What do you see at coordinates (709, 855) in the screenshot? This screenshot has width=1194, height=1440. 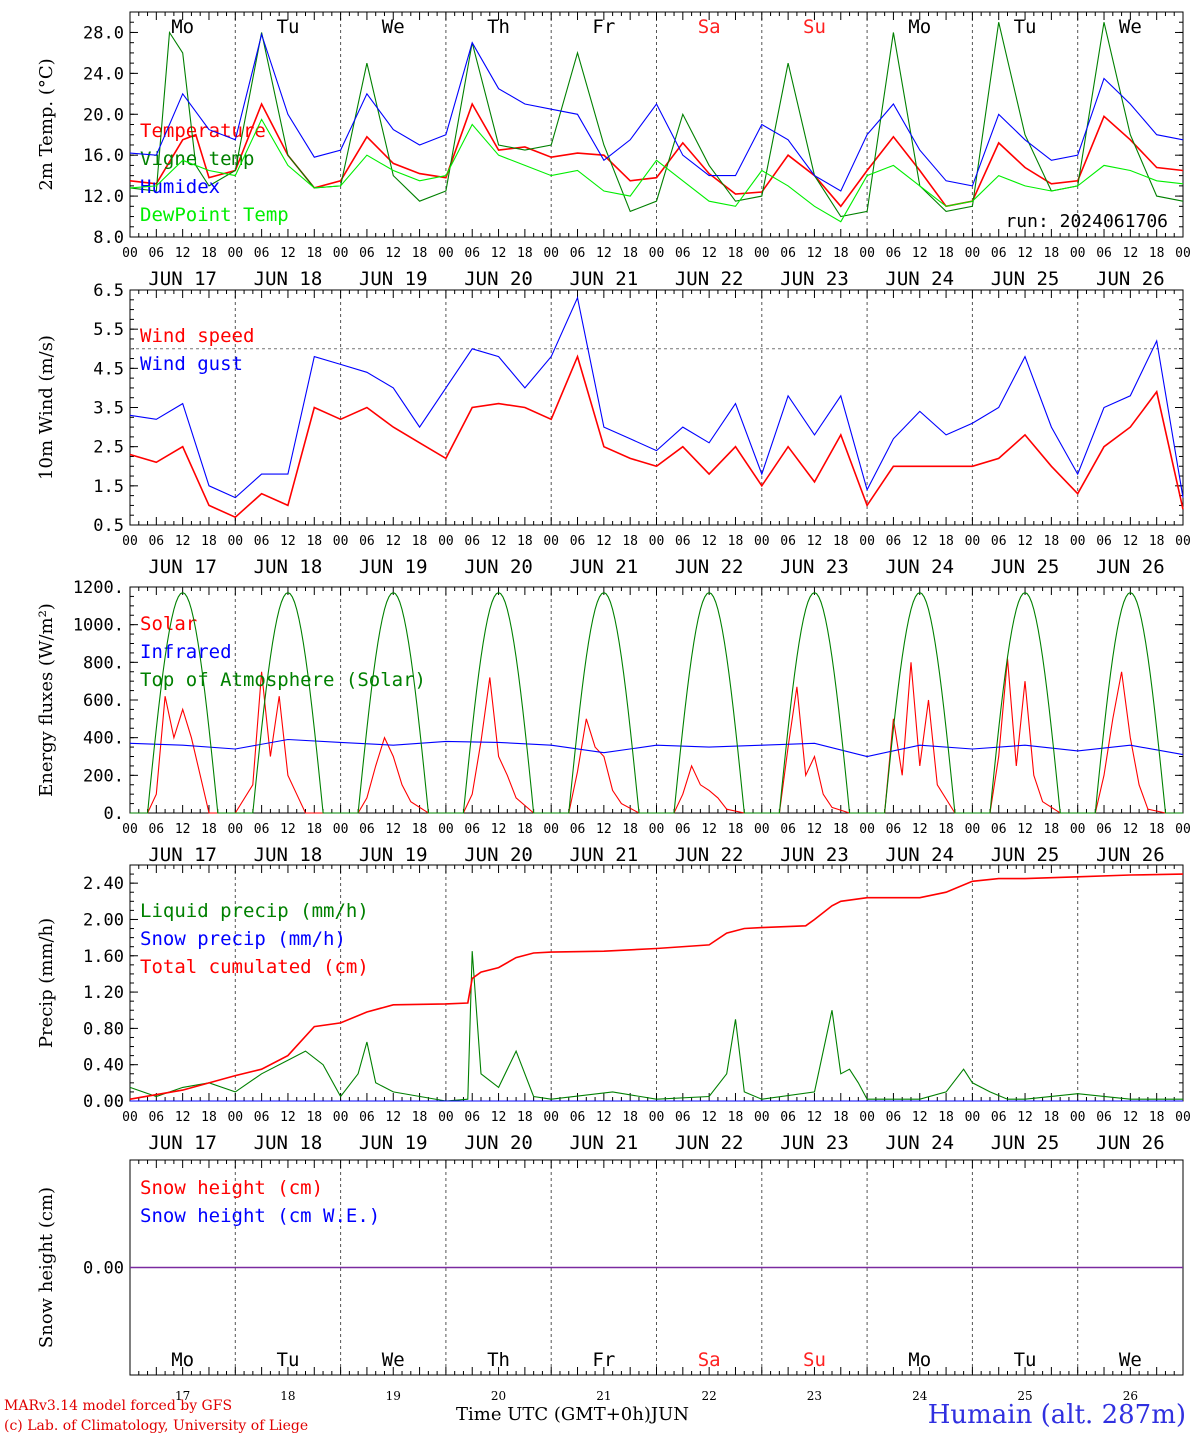 I see `date-label: JUN 22` at bounding box center [709, 855].